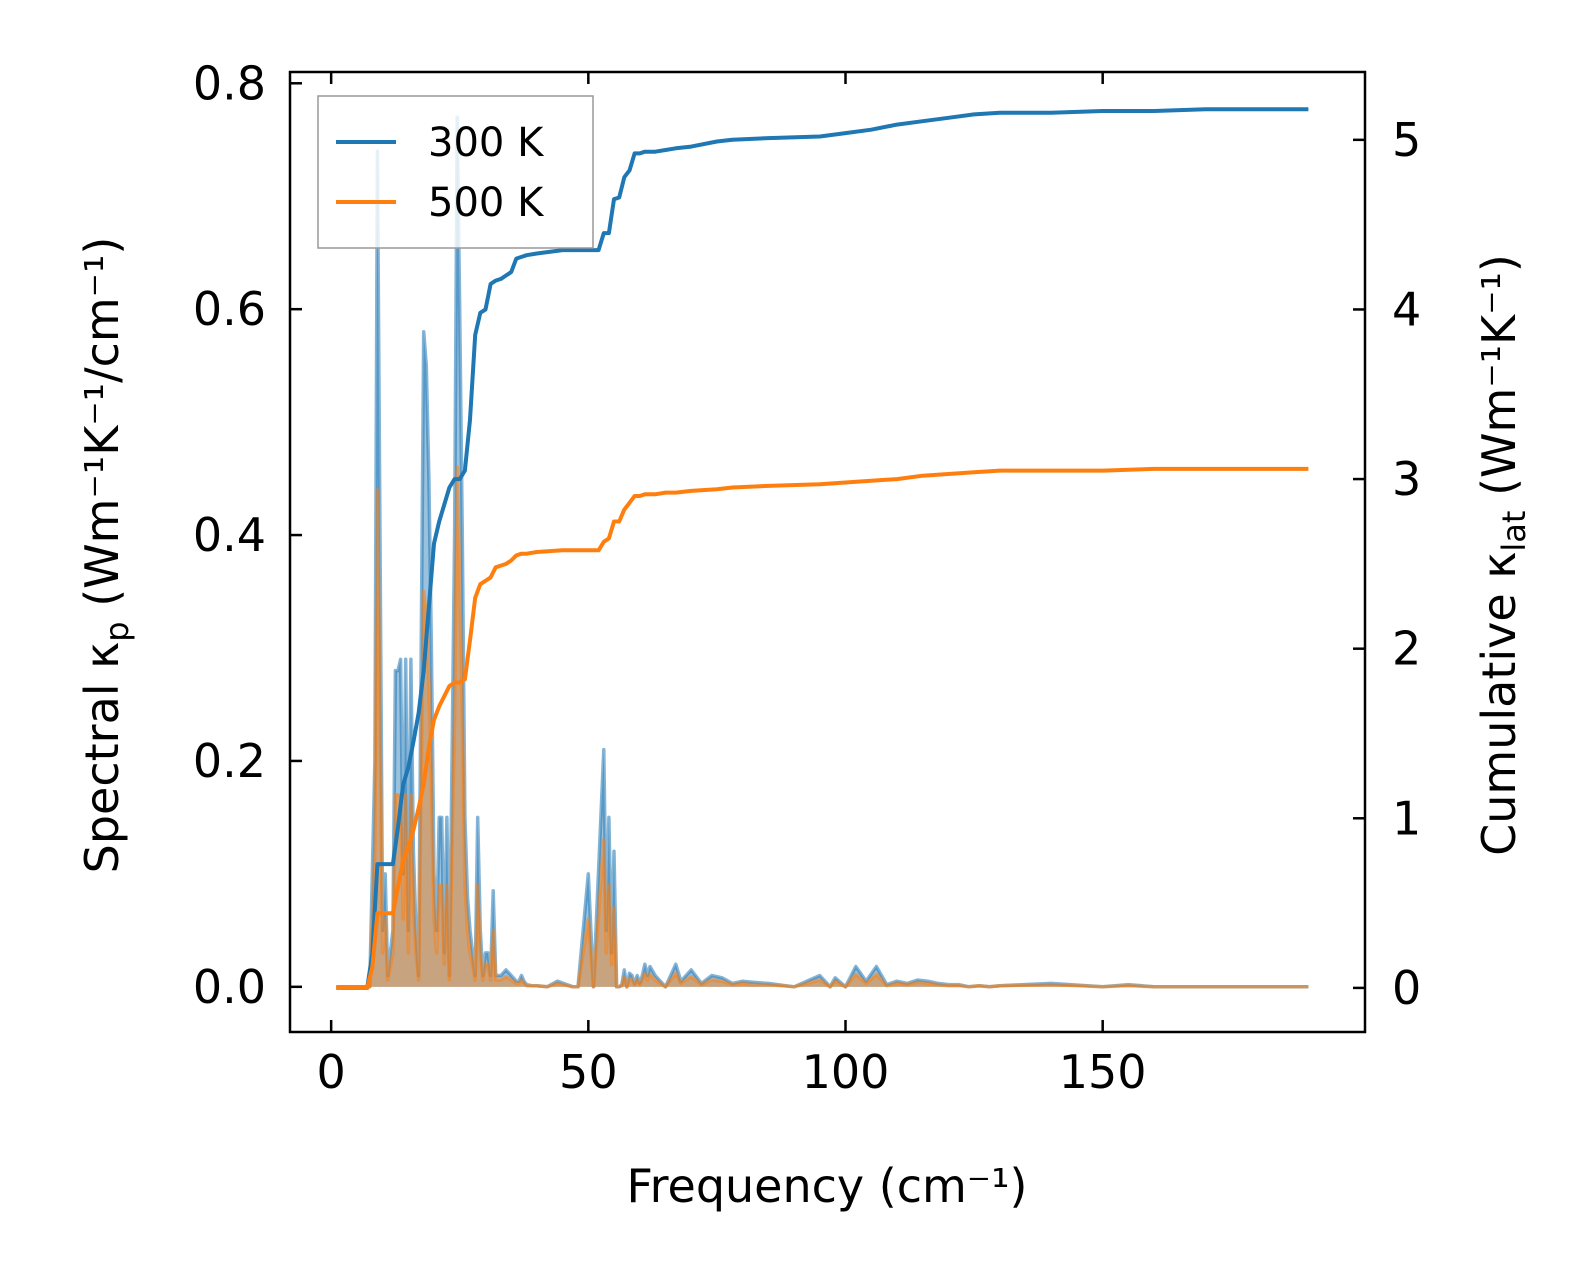 This screenshot has height=1275, width=1586. Describe the element at coordinates (1406, 309) in the screenshot. I see `y-right-tick-label: 4` at that location.